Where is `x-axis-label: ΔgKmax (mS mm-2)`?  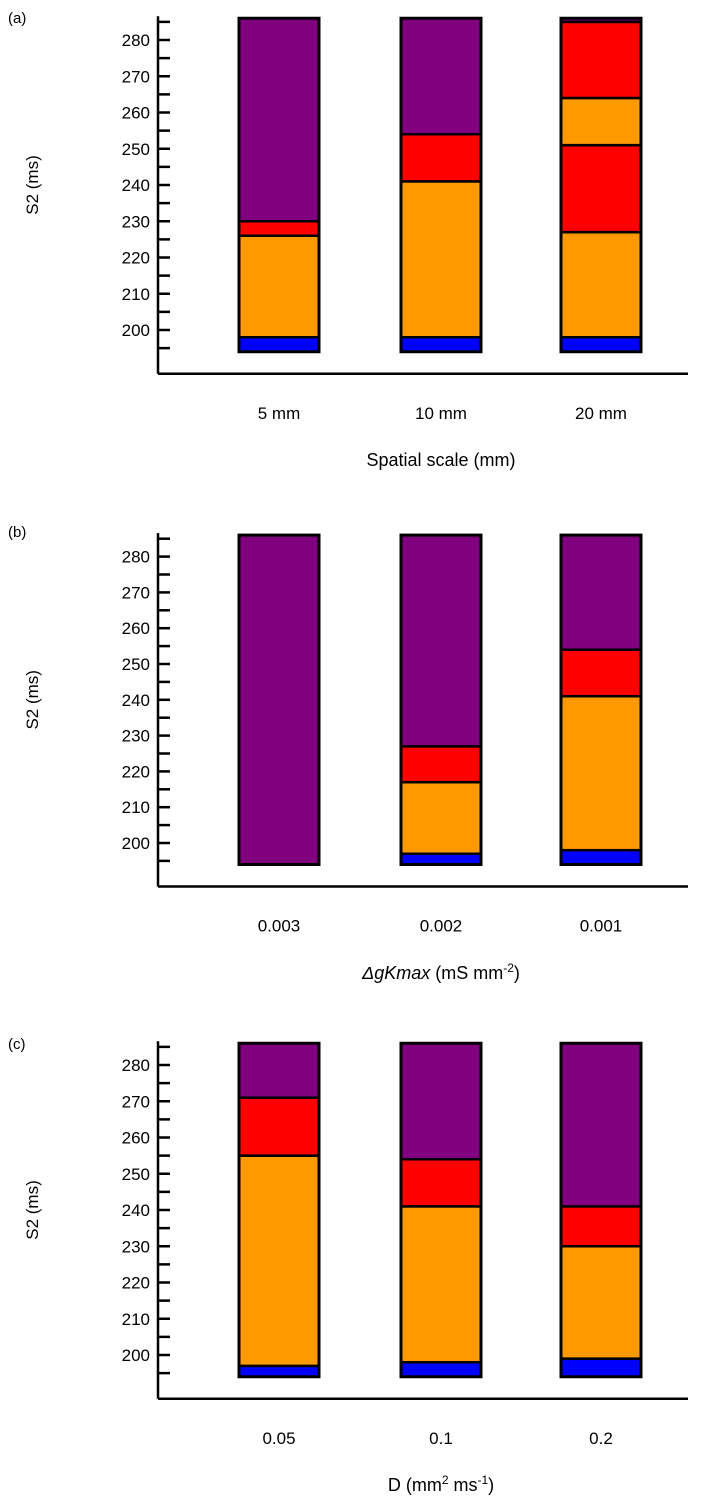 x-axis-label: ΔgKmax (mS mm-2) is located at coordinates (440, 972).